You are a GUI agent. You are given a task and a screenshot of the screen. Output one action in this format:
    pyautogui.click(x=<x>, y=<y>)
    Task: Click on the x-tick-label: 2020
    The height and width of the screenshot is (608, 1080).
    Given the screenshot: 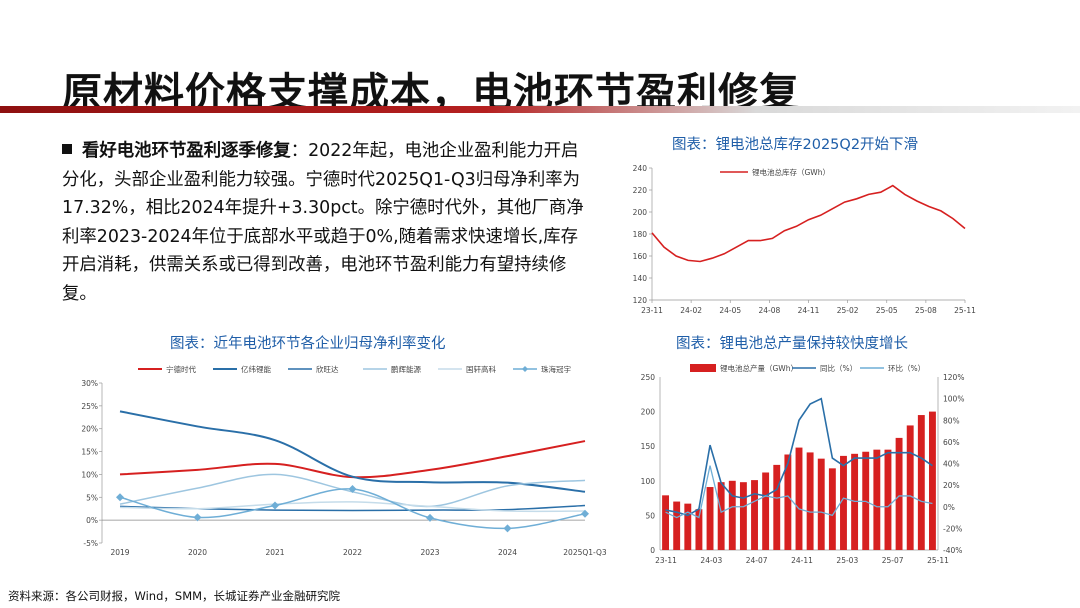 What is the action you would take?
    pyautogui.click(x=197, y=552)
    